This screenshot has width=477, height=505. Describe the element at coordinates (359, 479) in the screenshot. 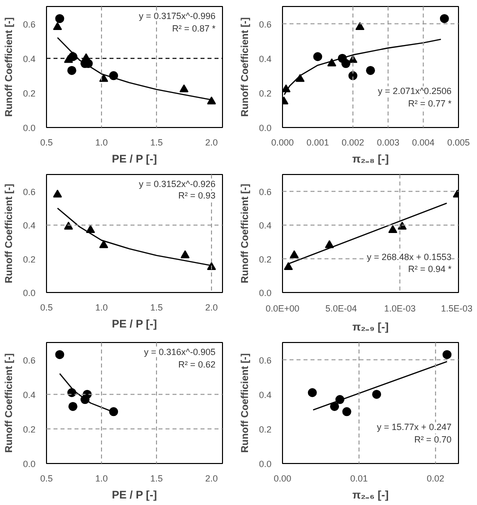

I see `x-tick-label: 0.01` at that location.